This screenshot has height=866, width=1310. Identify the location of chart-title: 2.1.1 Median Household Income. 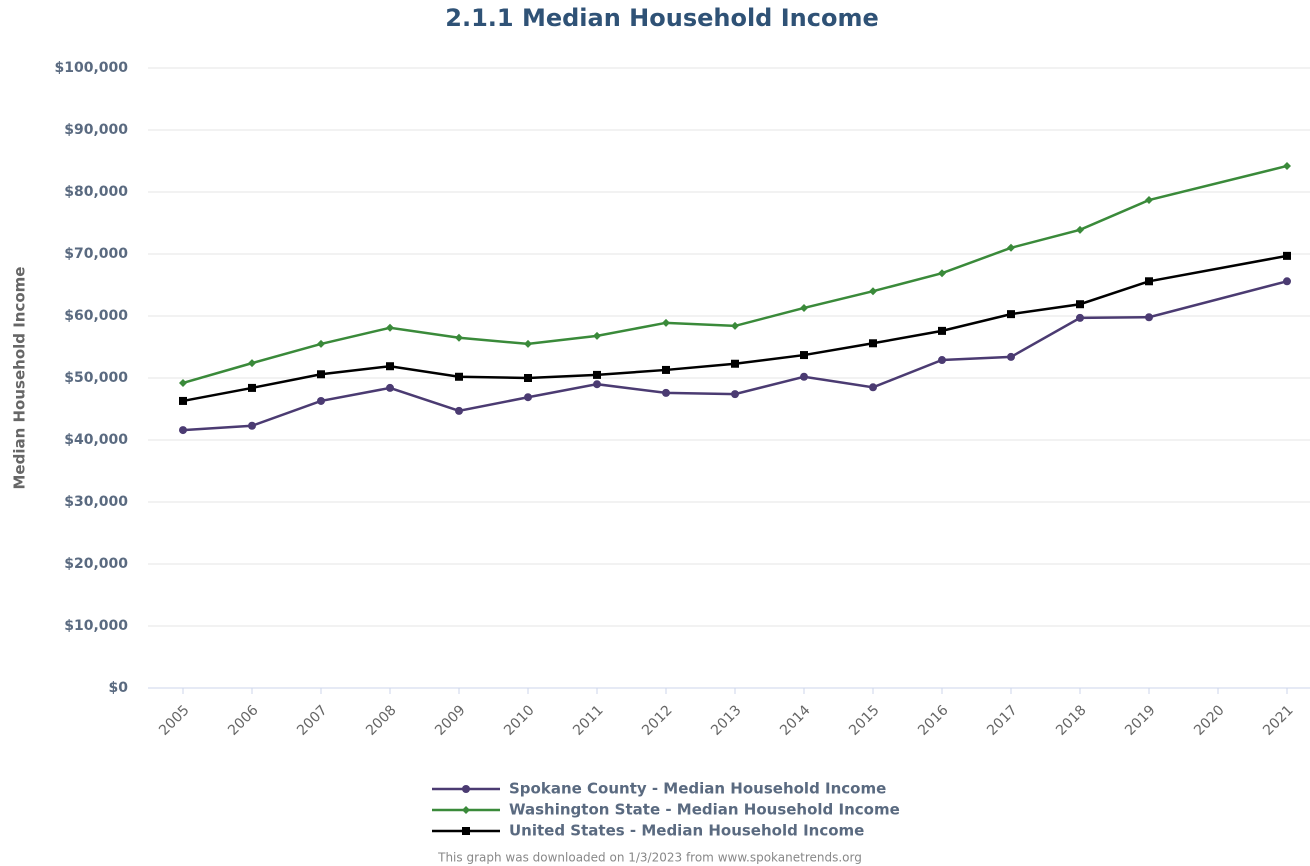
(661, 18).